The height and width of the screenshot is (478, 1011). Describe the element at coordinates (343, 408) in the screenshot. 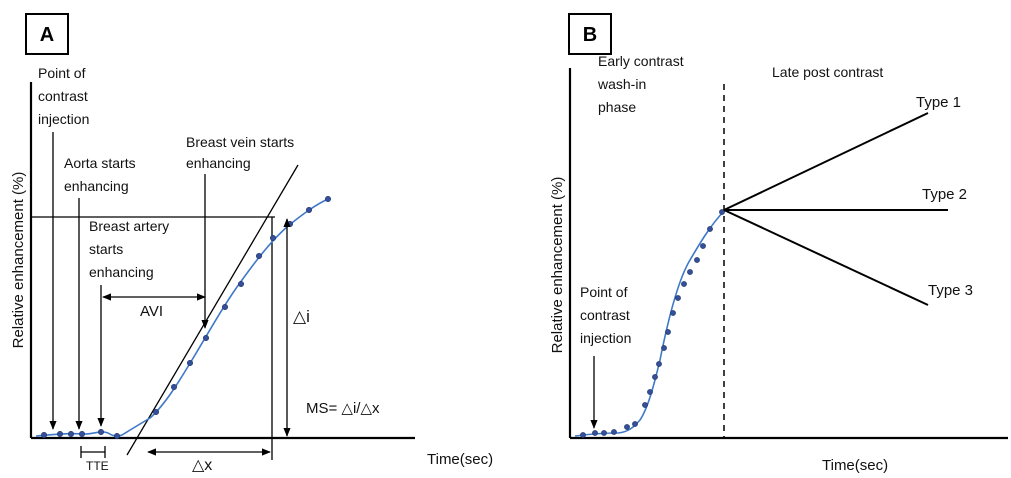

I see `ms-label: MS= △i/△x` at that location.